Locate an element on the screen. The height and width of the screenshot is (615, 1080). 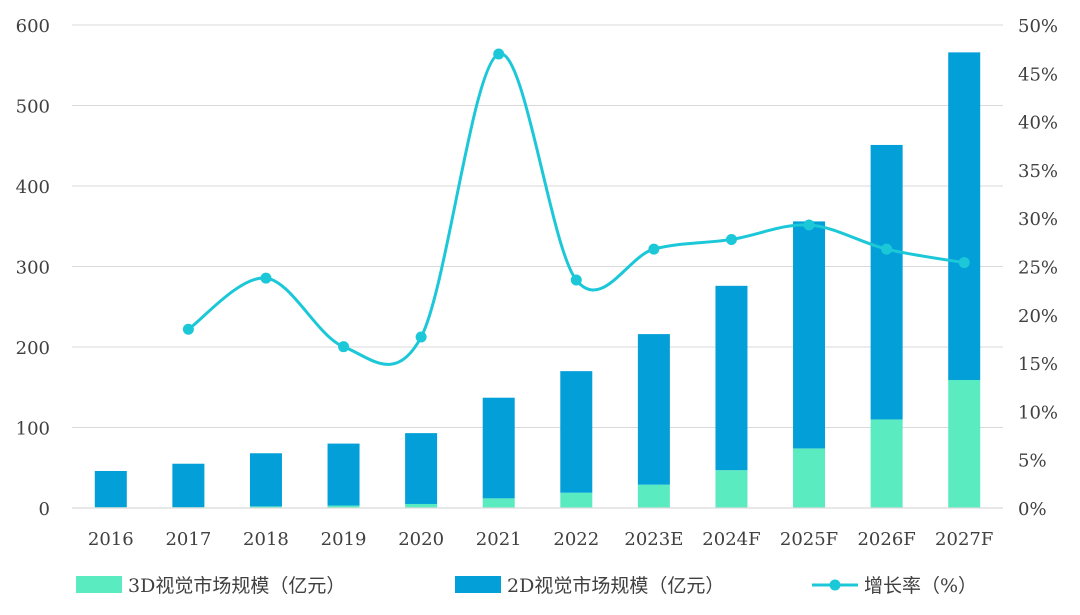
x-tick-label: 2026F is located at coordinates (886, 539).